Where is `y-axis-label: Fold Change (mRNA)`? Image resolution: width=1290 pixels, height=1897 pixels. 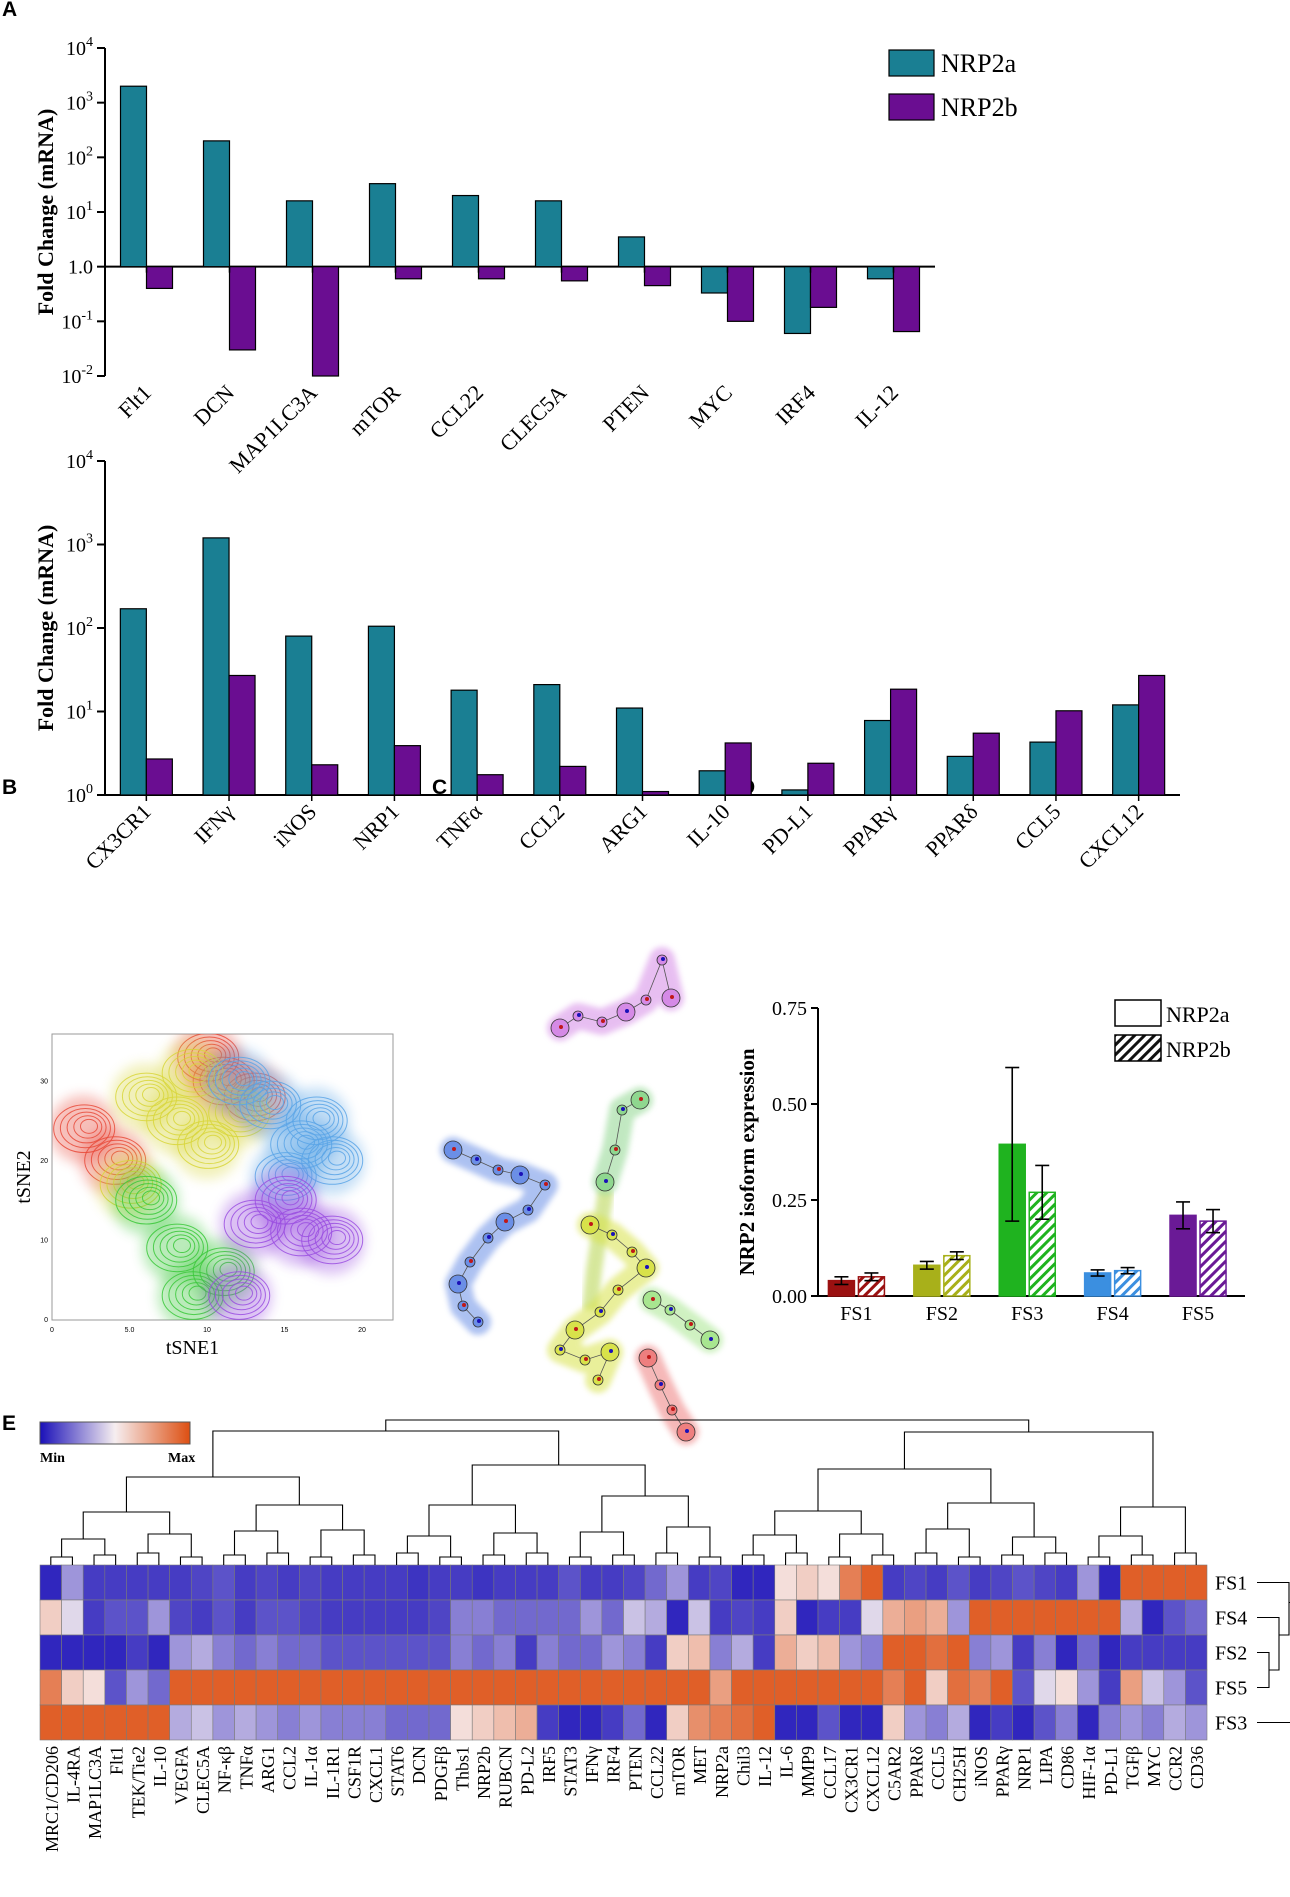
y-axis-label: Fold Change (mRNA) is located at coordinates (45, 212).